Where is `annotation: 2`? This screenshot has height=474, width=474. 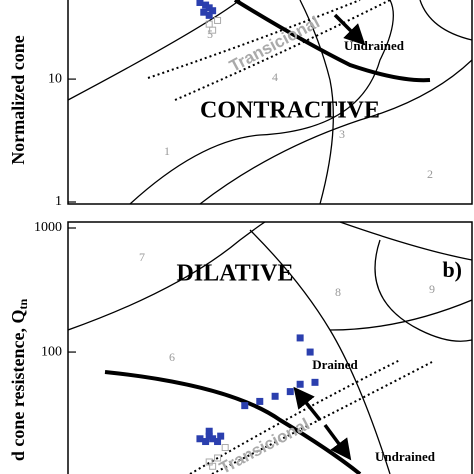
annotation: 2 is located at coordinates (430, 174).